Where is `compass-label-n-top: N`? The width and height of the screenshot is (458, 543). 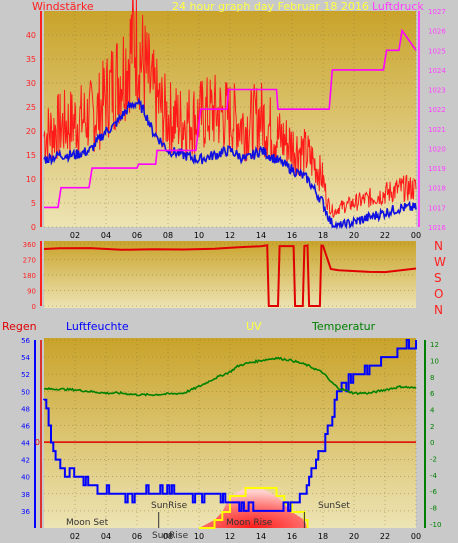 compass-label-n-top: N is located at coordinates (438, 246).